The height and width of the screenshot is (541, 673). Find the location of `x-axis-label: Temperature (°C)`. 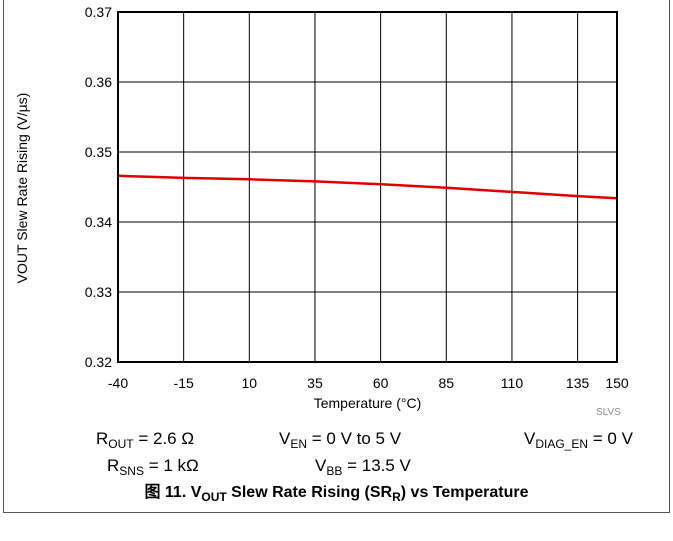

x-axis-label: Temperature (°C) is located at coordinates (368, 403).